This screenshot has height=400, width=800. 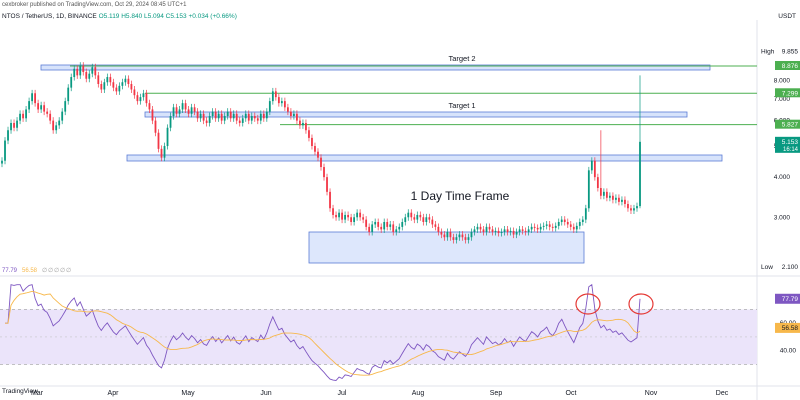 What do you see at coordinates (767, 267) in the screenshot?
I see `low-label: Low` at bounding box center [767, 267].